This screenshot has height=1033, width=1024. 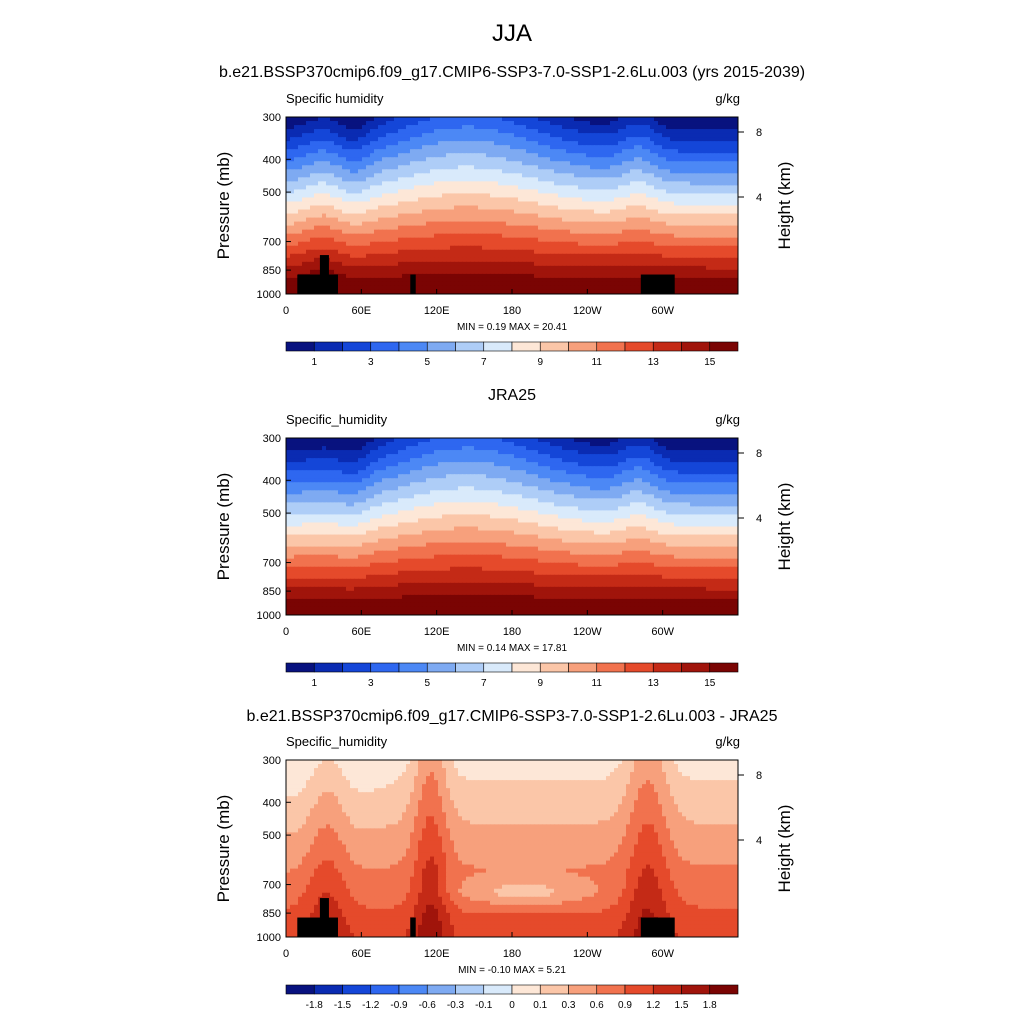 I want to click on panel-2-title: JRA25, so click(x=512, y=396).